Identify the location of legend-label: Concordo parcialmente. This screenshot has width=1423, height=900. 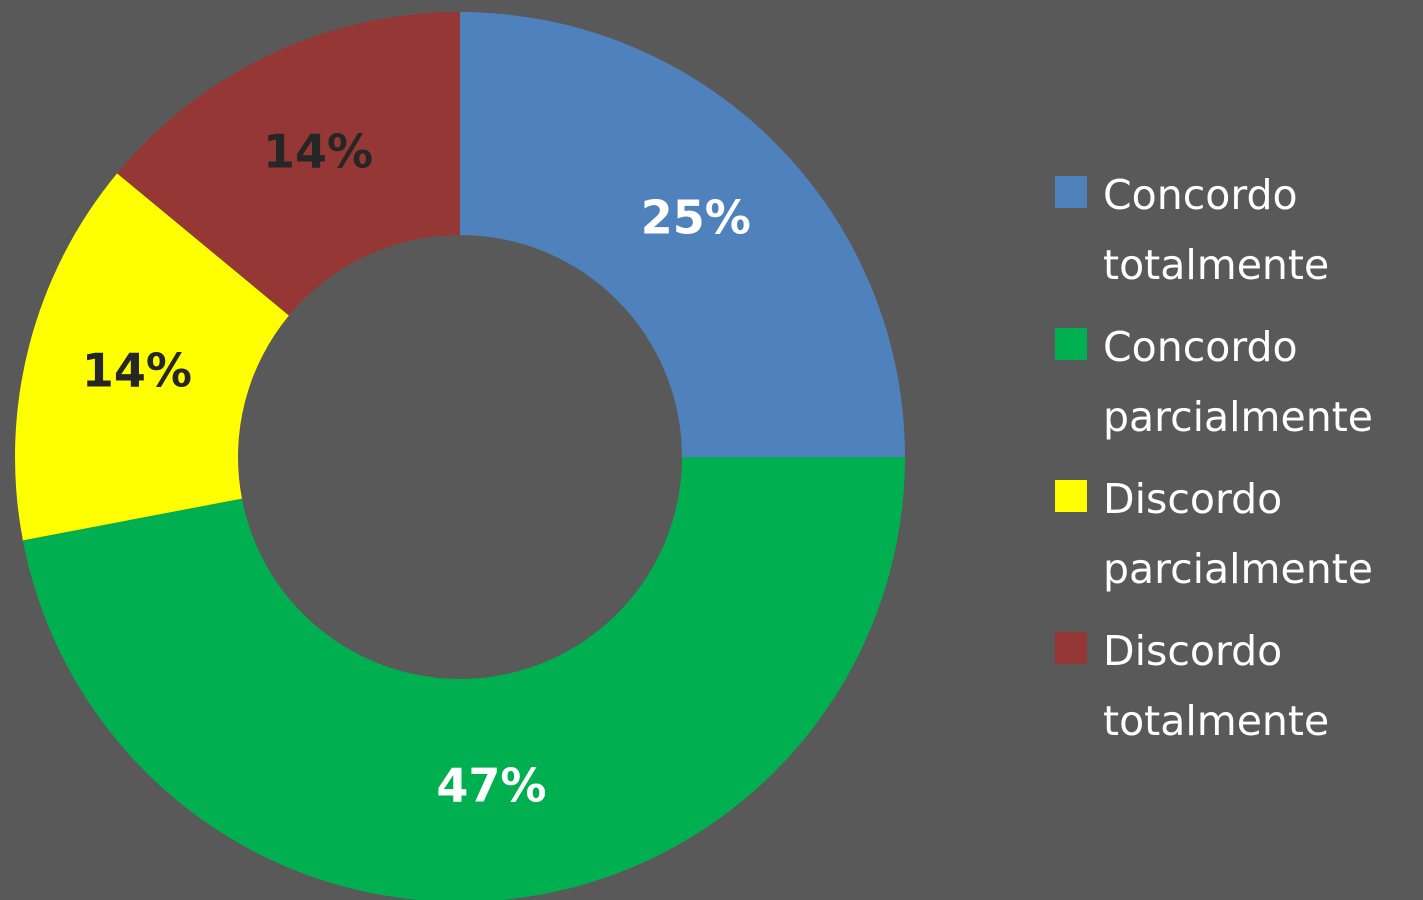
(1238, 382).